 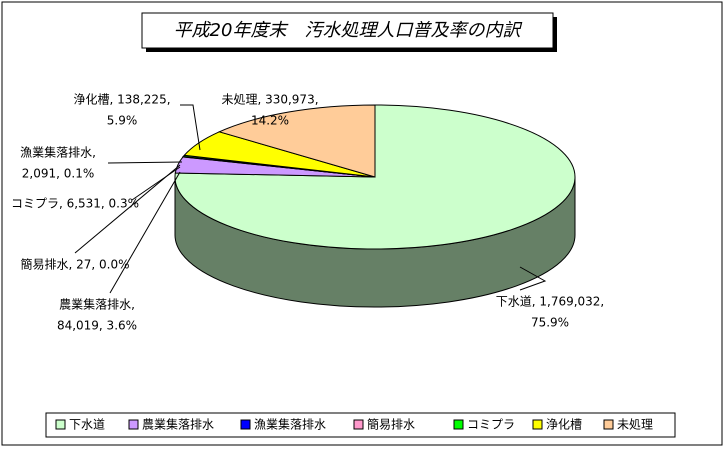 I want to click on legend-label: 簡易排水, so click(x=391, y=424).